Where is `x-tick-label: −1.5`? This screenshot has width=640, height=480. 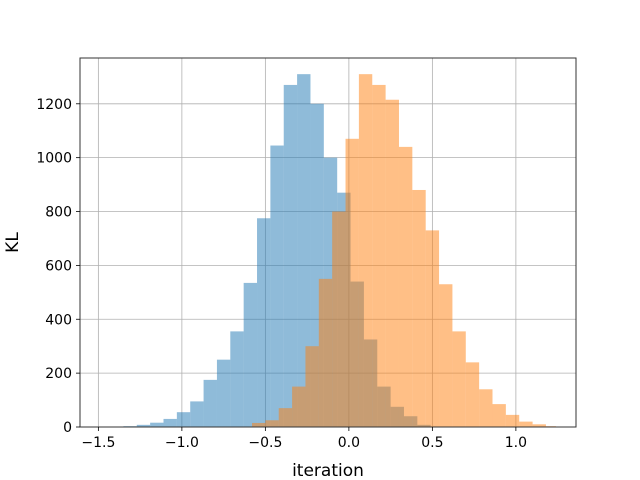
x-tick-label: −1.5 is located at coordinates (98, 443).